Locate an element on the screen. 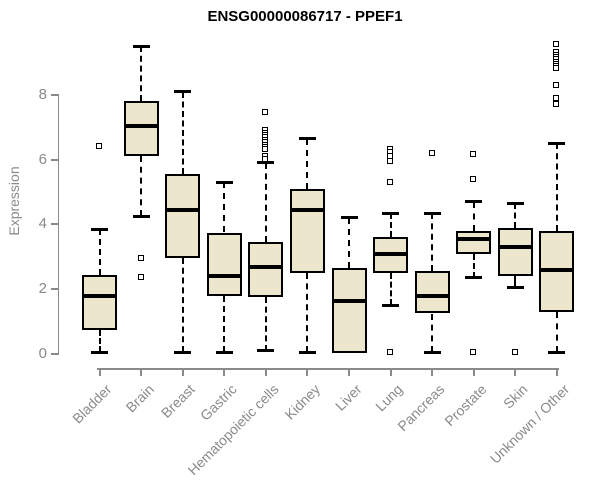 Image resolution: width=600 pixels, height=500 pixels. whisker-cap-lower-bladder is located at coordinates (100, 352).